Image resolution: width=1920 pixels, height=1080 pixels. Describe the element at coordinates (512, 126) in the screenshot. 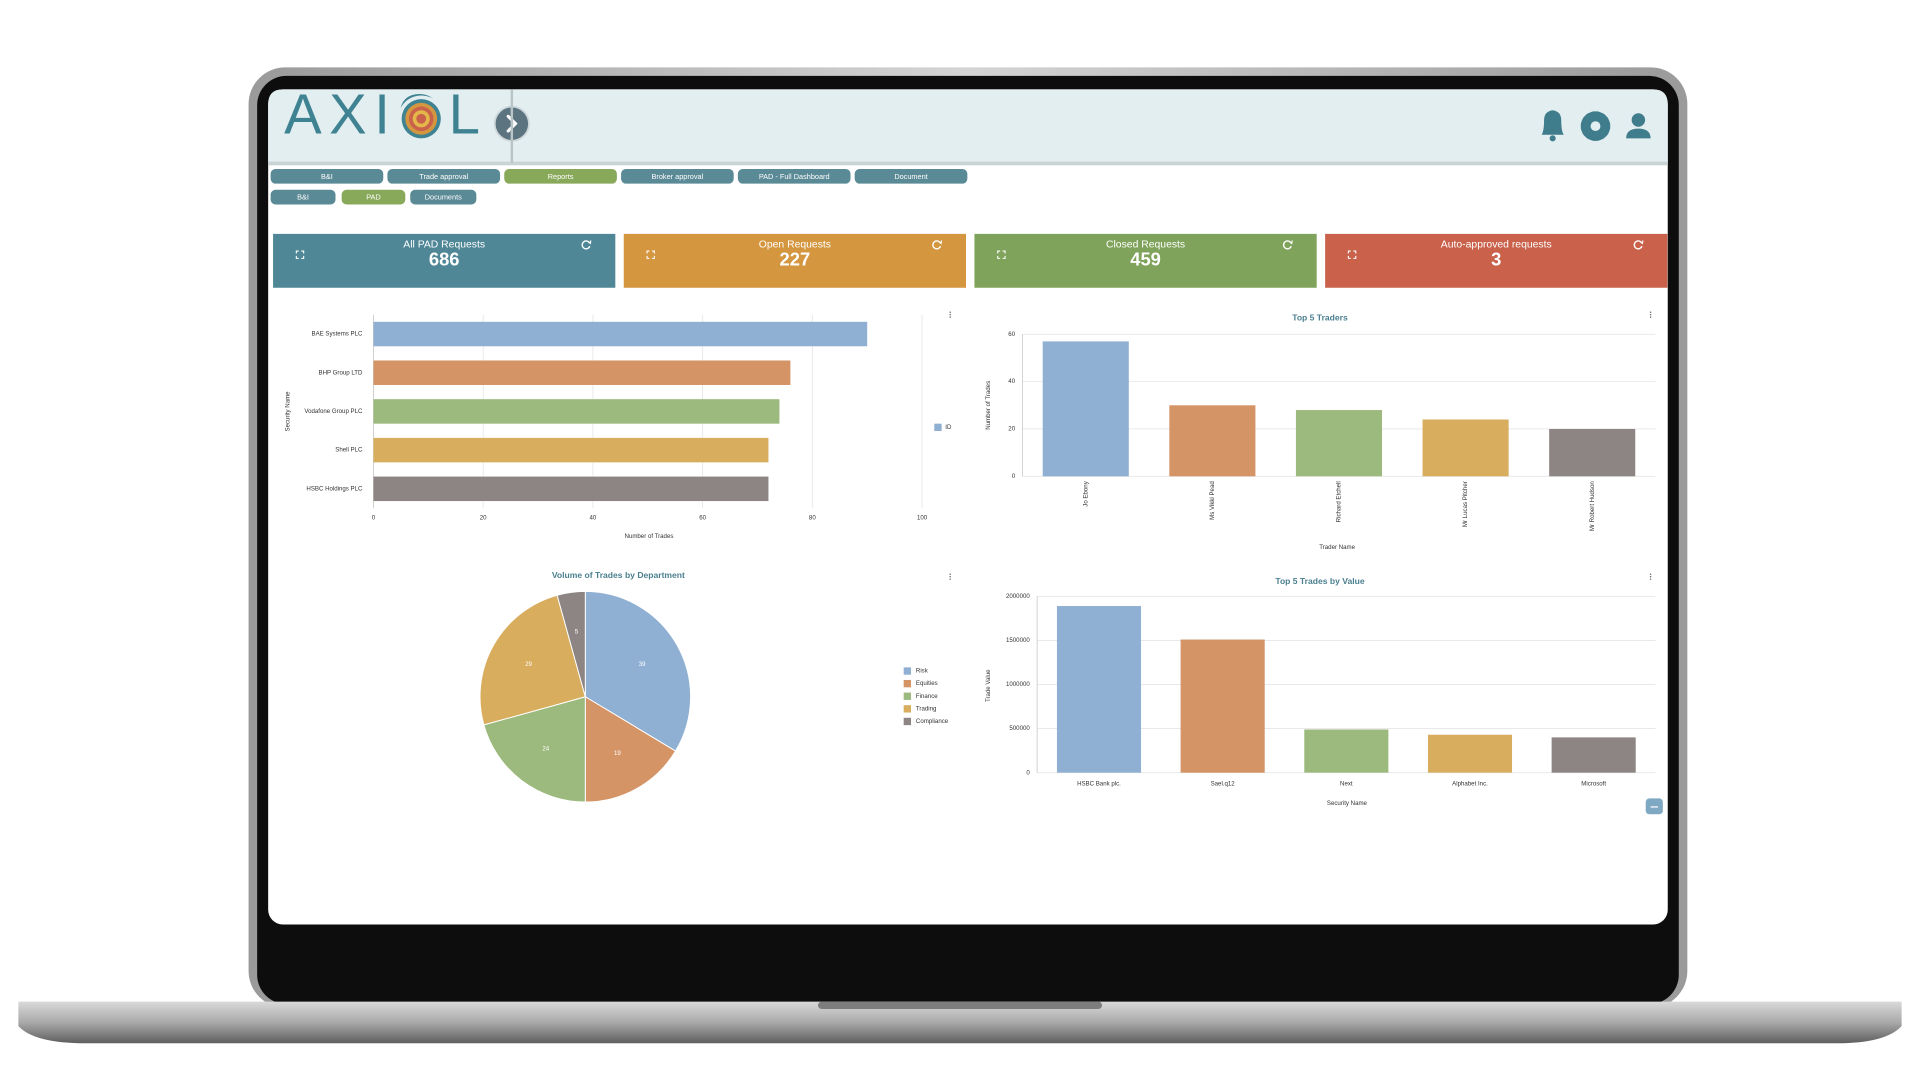

I see `toggle-divider` at that location.